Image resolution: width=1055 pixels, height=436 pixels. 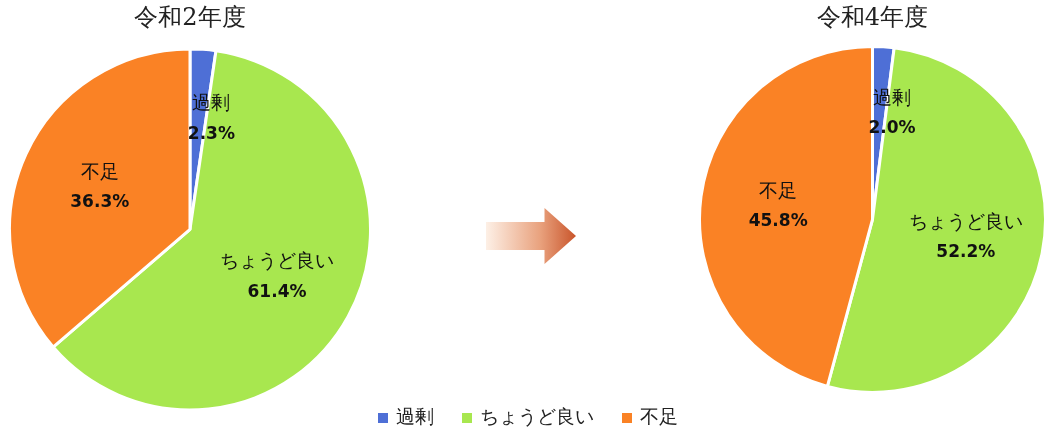 I want to click on data-label: 36.3%, so click(x=100, y=201).